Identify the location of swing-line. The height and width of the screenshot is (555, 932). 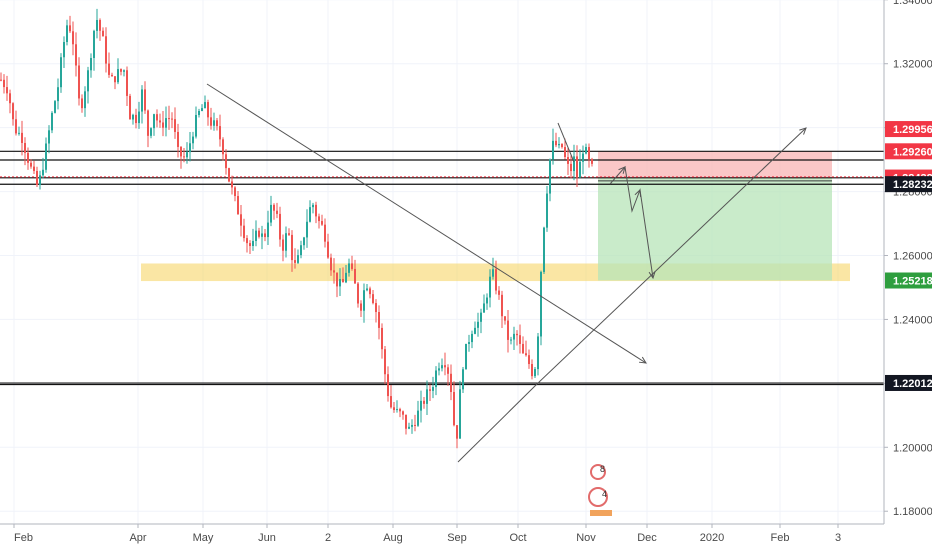
(566, 142).